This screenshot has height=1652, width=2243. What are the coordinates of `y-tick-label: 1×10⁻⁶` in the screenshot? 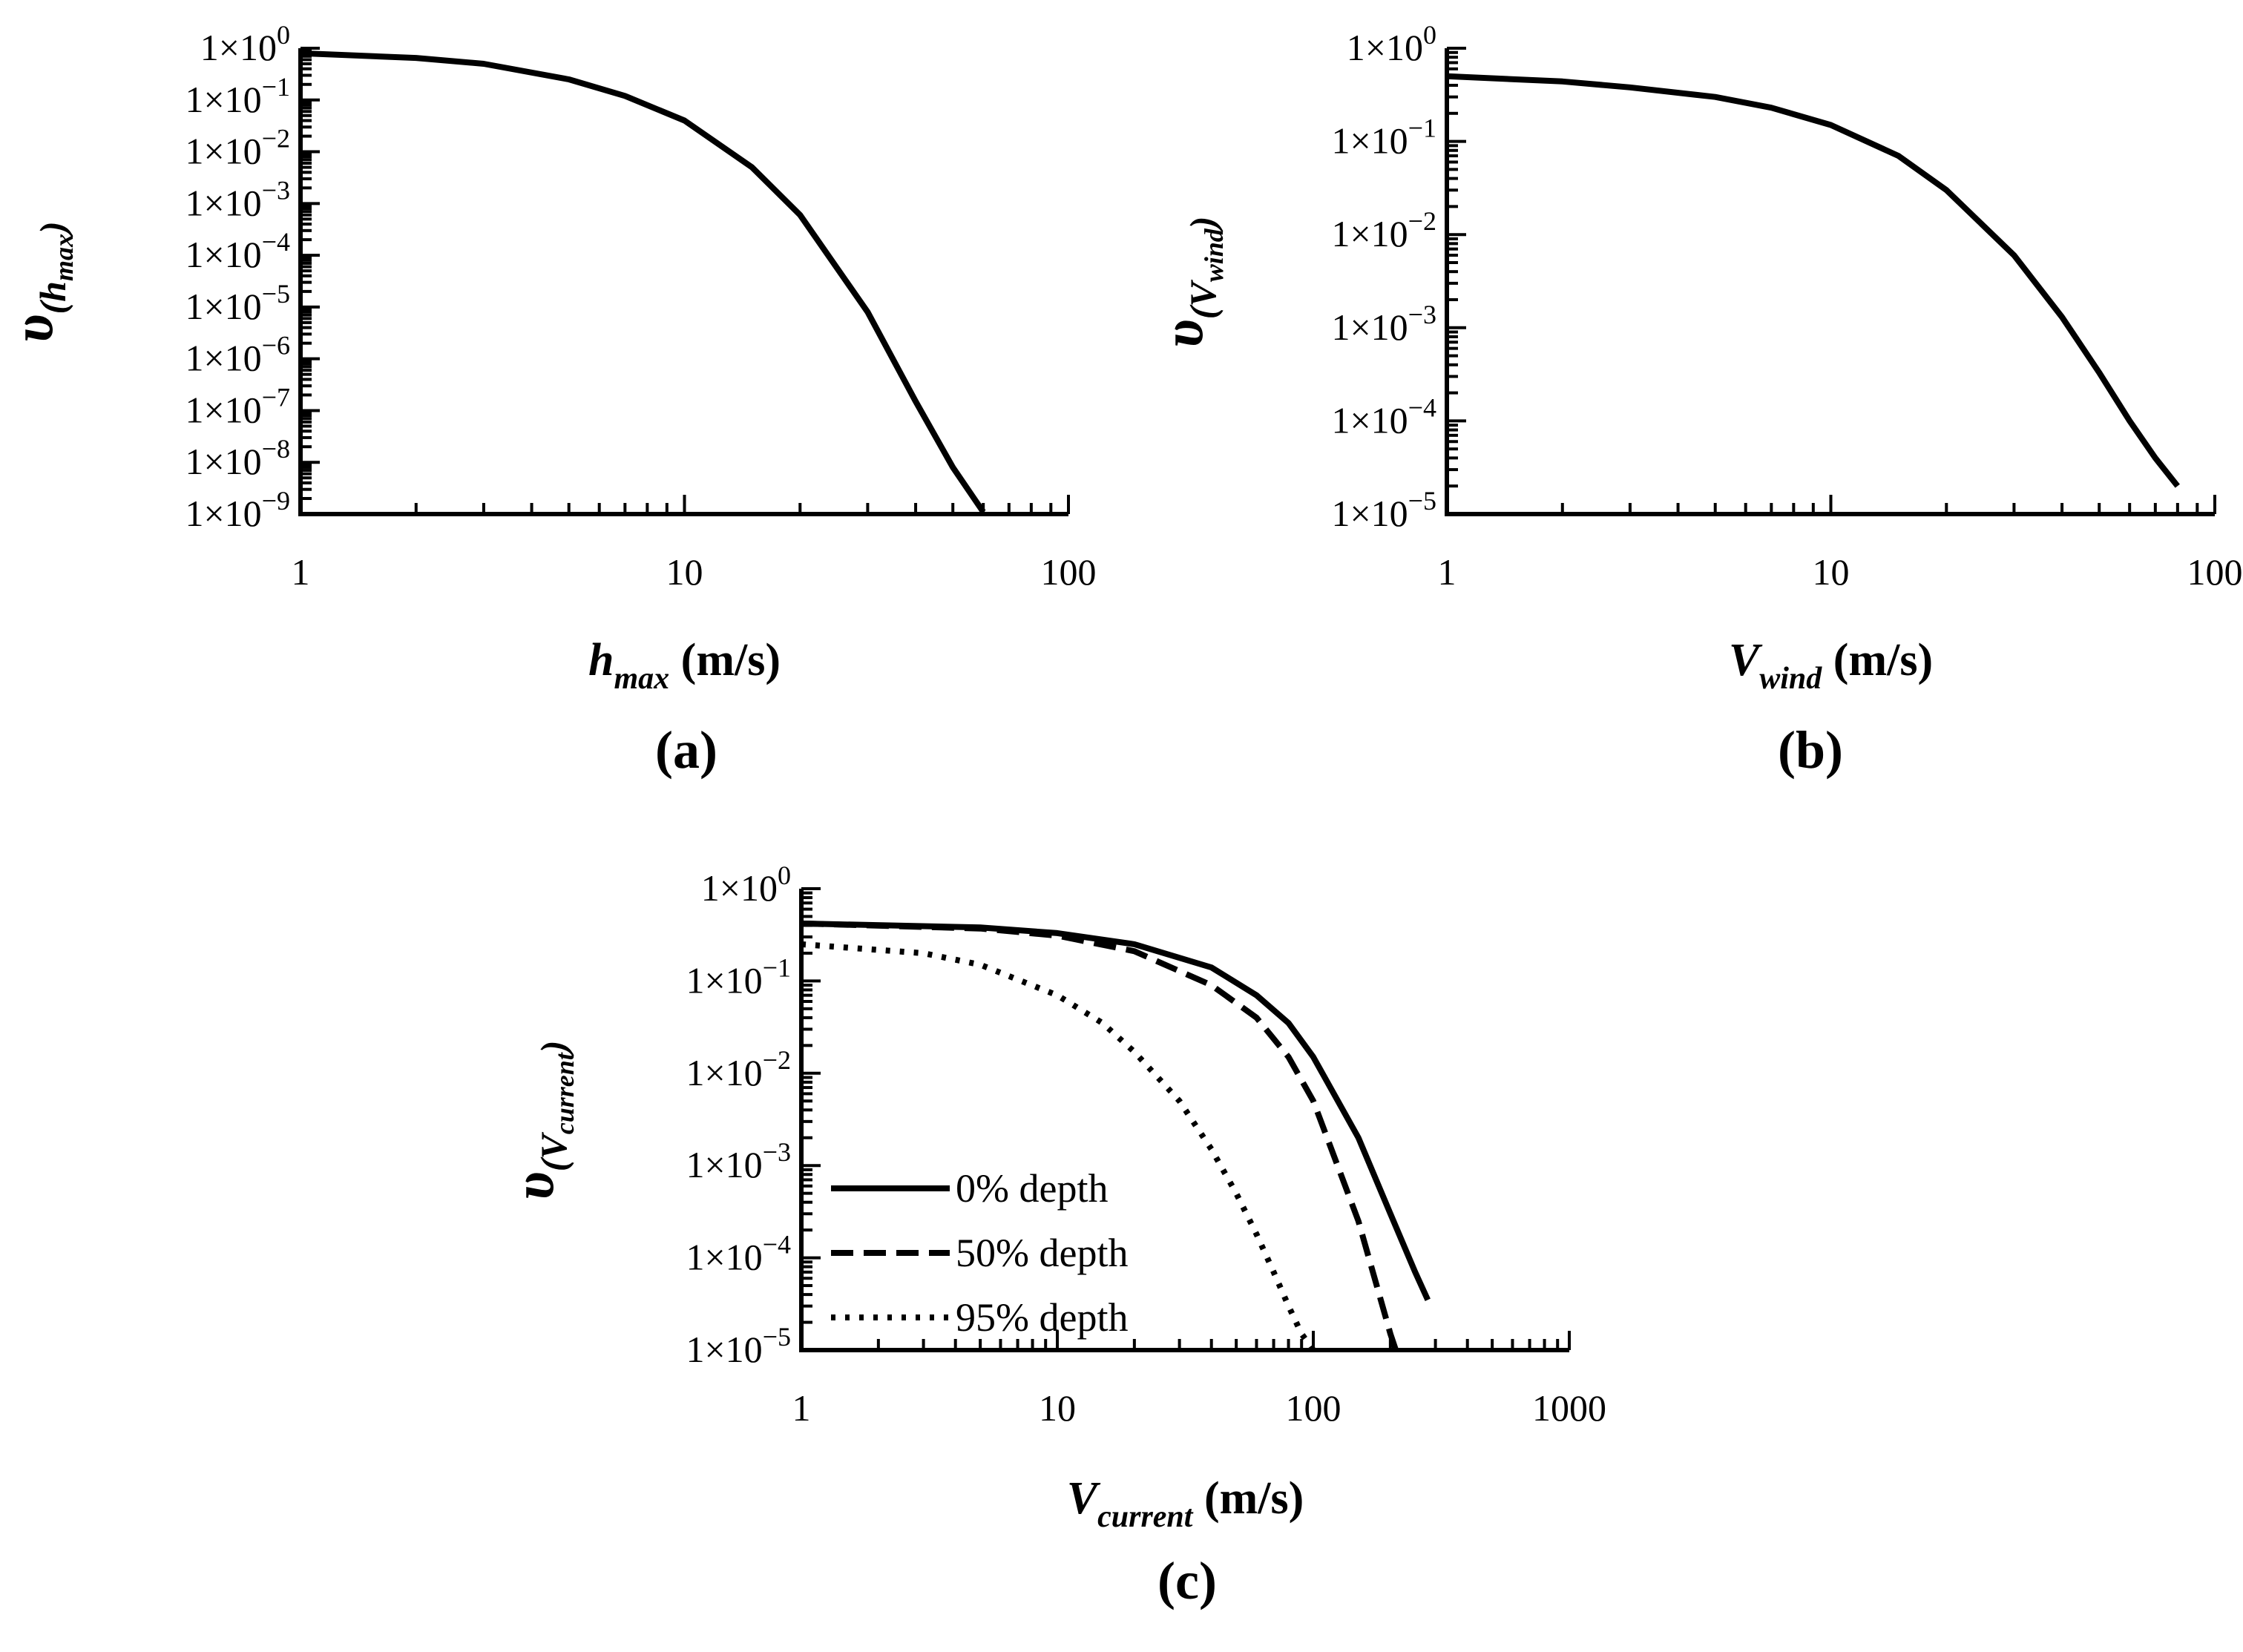 It's located at (237, 355).